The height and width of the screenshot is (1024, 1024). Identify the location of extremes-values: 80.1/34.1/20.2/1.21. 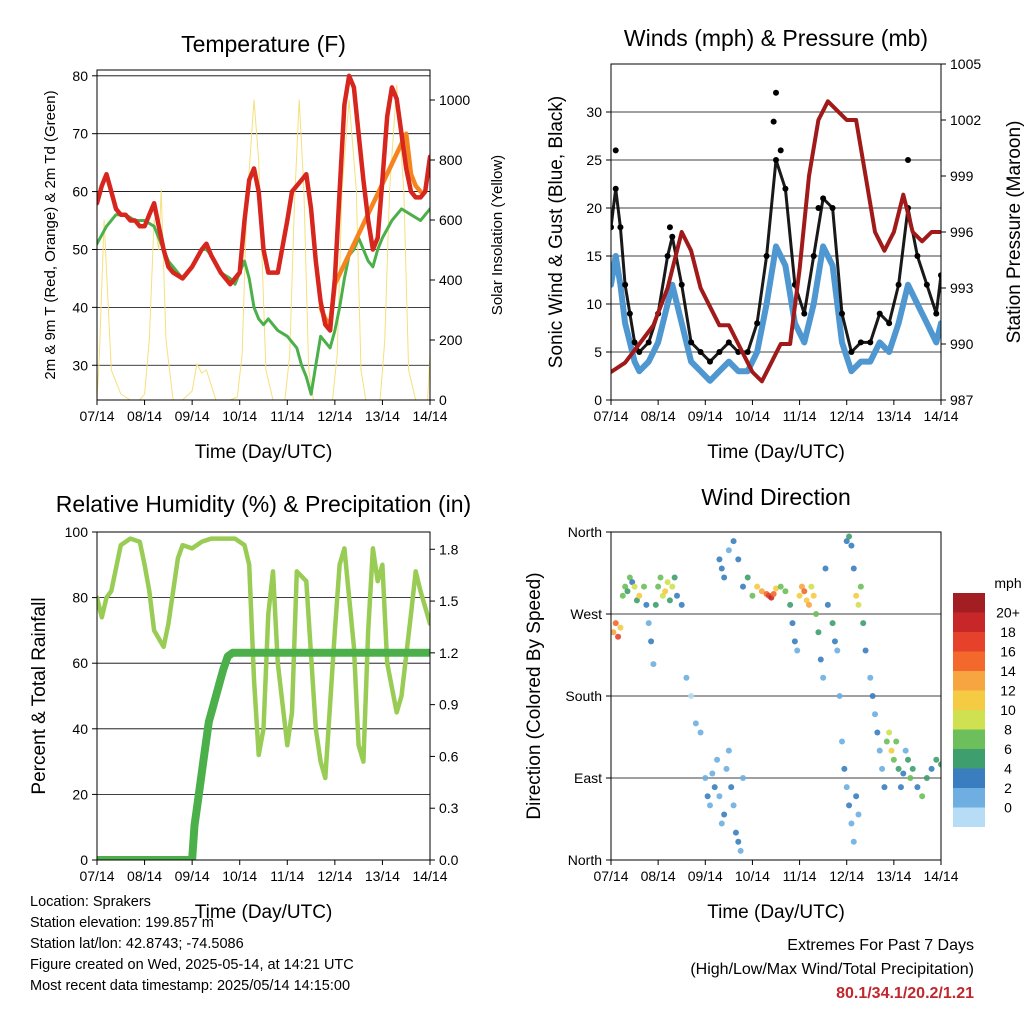
(905, 993).